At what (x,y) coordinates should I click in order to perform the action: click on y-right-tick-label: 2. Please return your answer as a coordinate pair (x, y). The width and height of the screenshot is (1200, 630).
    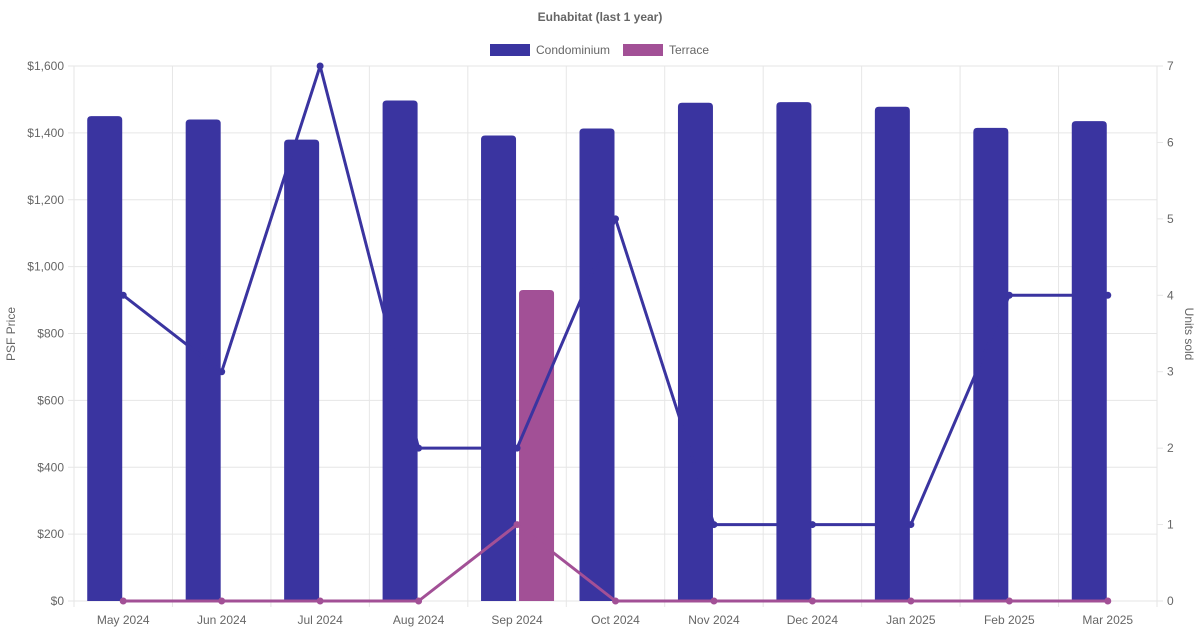
    Looking at the image, I should click on (1170, 448).